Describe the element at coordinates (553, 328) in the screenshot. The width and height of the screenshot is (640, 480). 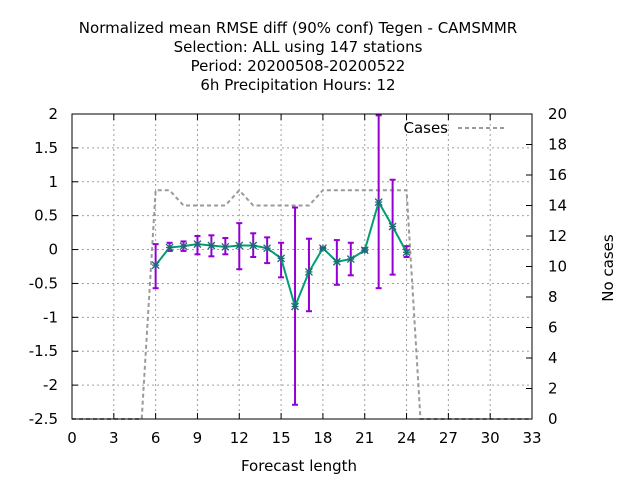
I see `y2-tick-label: 6` at that location.